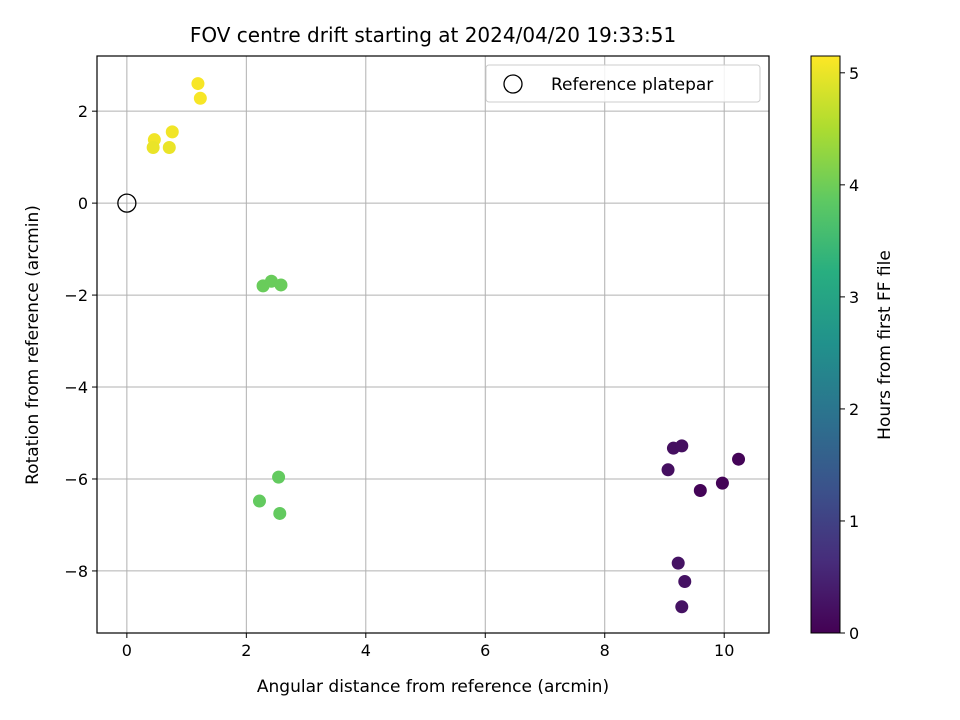 The width and height of the screenshot is (960, 720). I want to click on x-tick-label: 4, so click(366, 650).